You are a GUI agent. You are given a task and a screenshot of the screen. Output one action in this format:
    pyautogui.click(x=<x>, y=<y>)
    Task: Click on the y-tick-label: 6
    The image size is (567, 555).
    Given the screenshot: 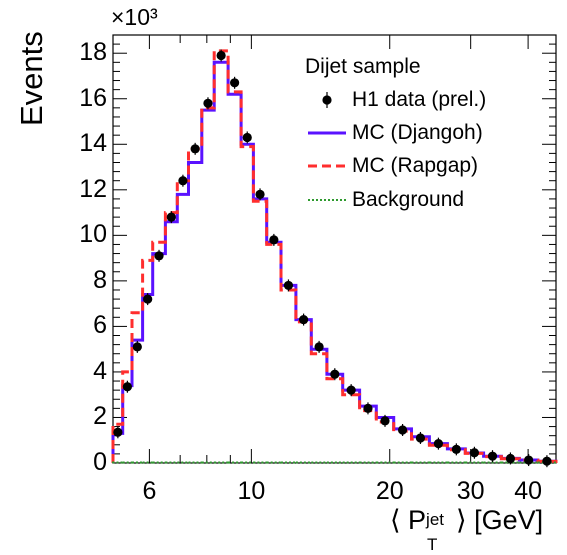 What is the action you would take?
    pyautogui.click(x=100, y=325)
    